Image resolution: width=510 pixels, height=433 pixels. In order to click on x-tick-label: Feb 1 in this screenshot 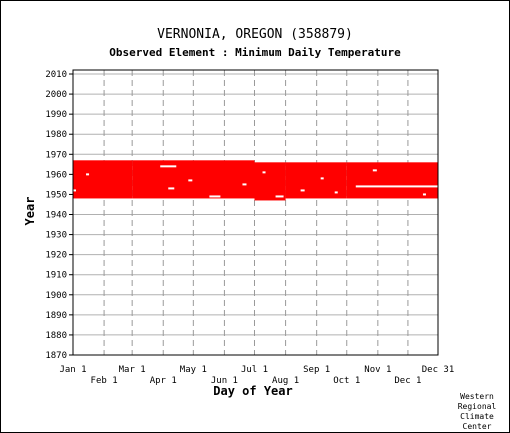, I will do `click(104, 381)`.